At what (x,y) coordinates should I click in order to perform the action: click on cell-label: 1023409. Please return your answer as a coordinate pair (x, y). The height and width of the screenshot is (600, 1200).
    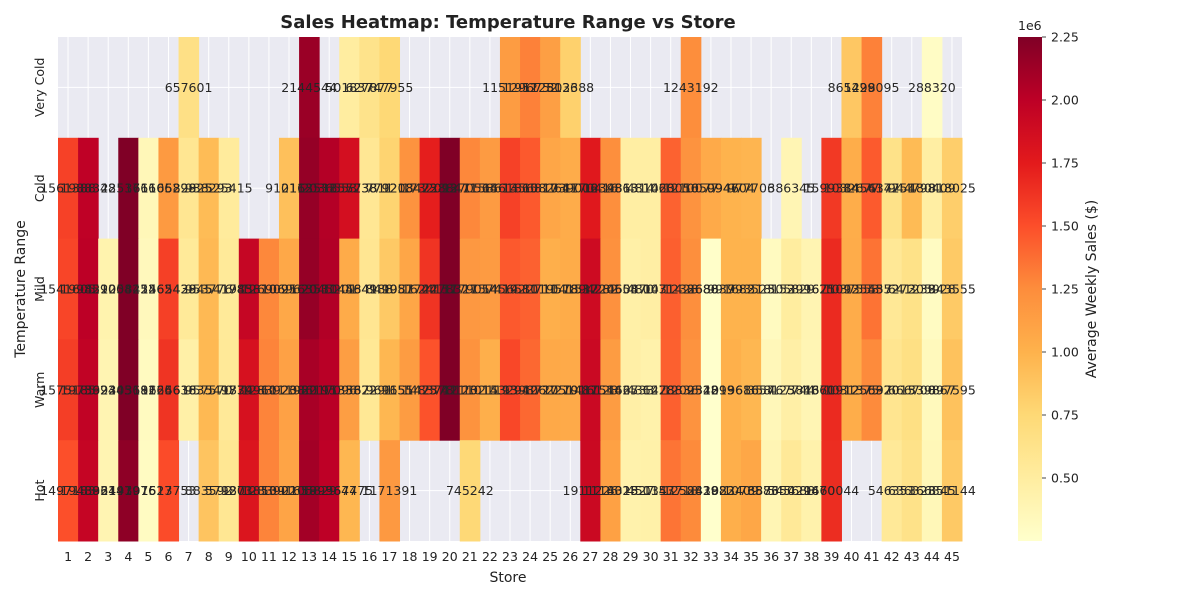
    Looking at the image, I should click on (731, 490).